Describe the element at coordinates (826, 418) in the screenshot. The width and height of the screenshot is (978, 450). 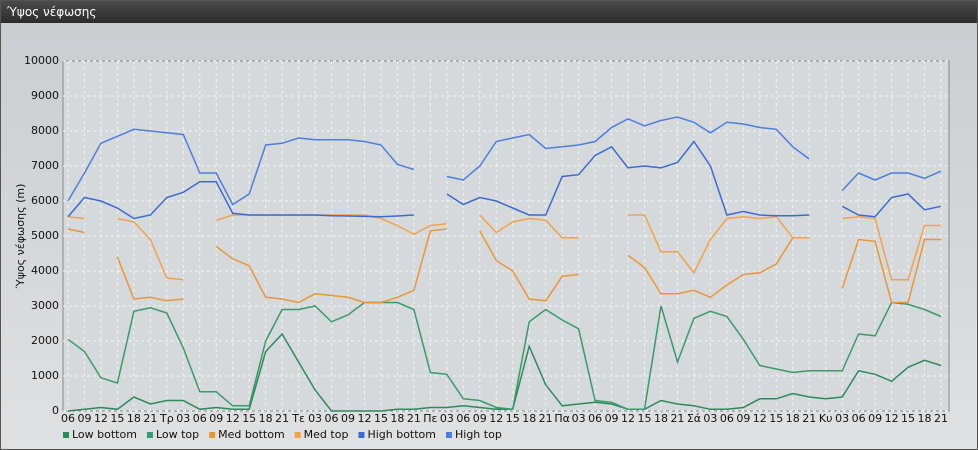
I see `x-tick-label: Κυ` at that location.